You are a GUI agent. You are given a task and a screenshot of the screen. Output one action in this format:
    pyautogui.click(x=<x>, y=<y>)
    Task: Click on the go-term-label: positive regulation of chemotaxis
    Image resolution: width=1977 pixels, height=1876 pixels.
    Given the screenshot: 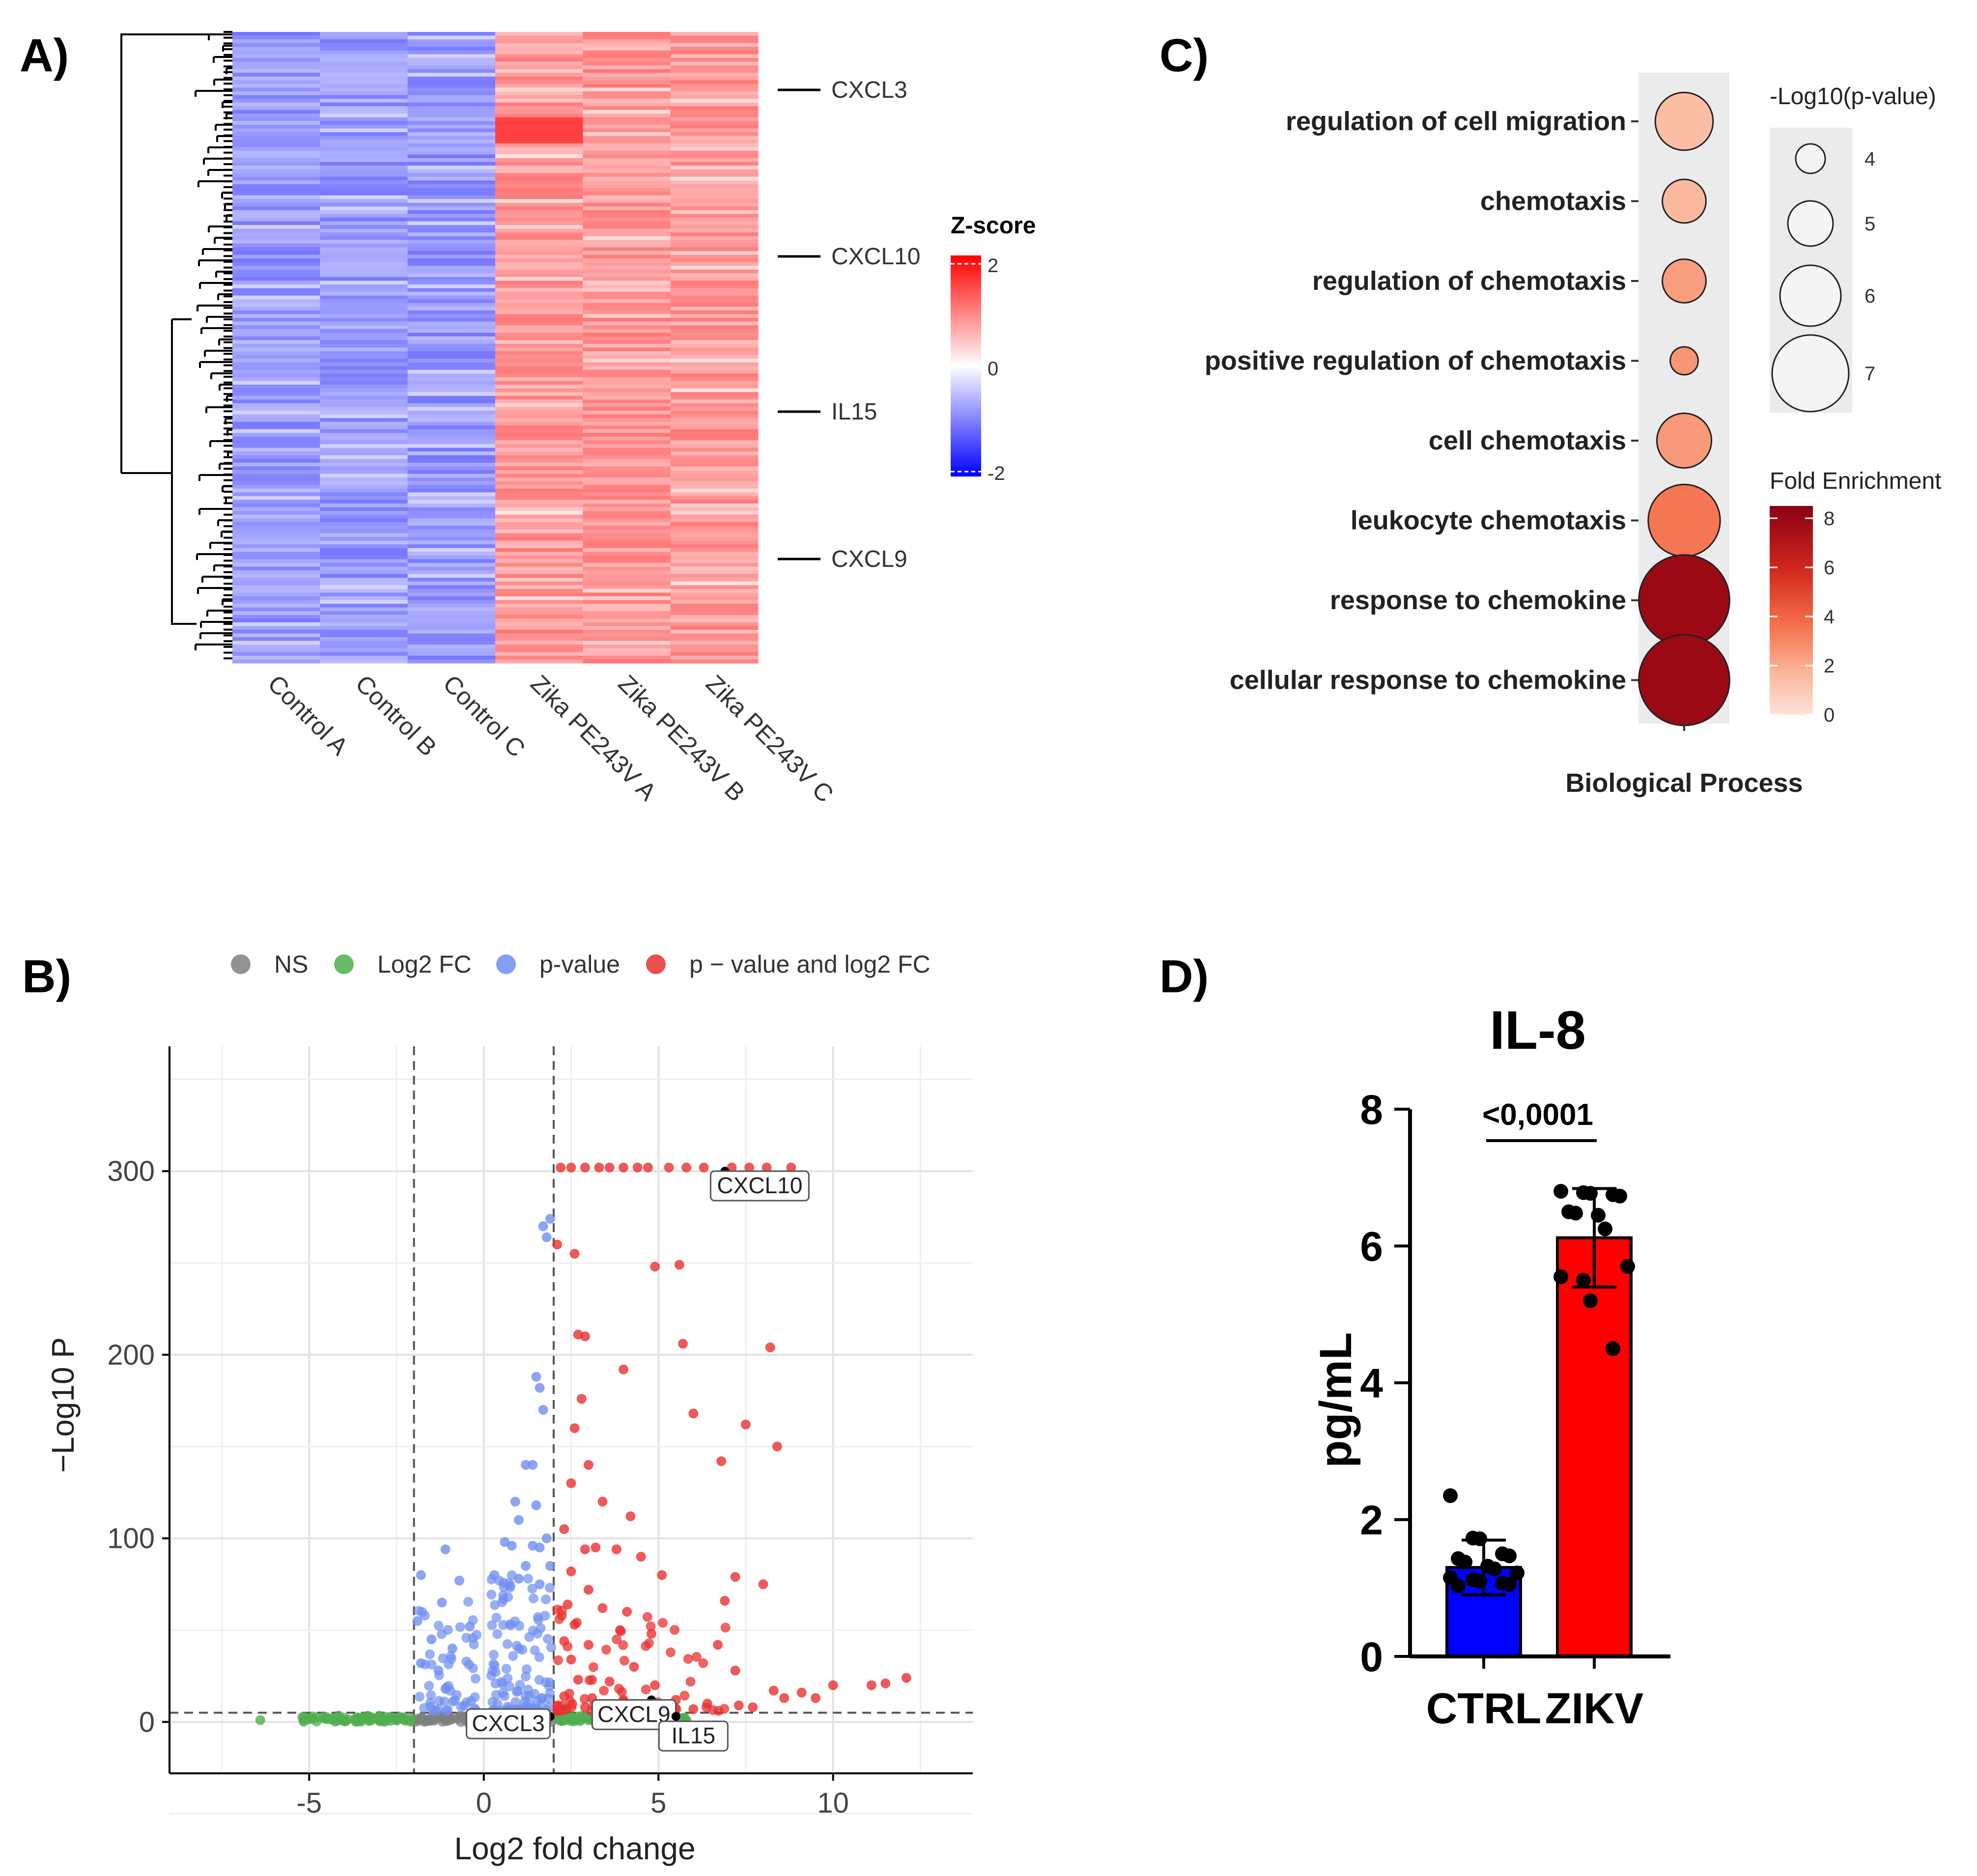 What is the action you would take?
    pyautogui.click(x=1415, y=361)
    